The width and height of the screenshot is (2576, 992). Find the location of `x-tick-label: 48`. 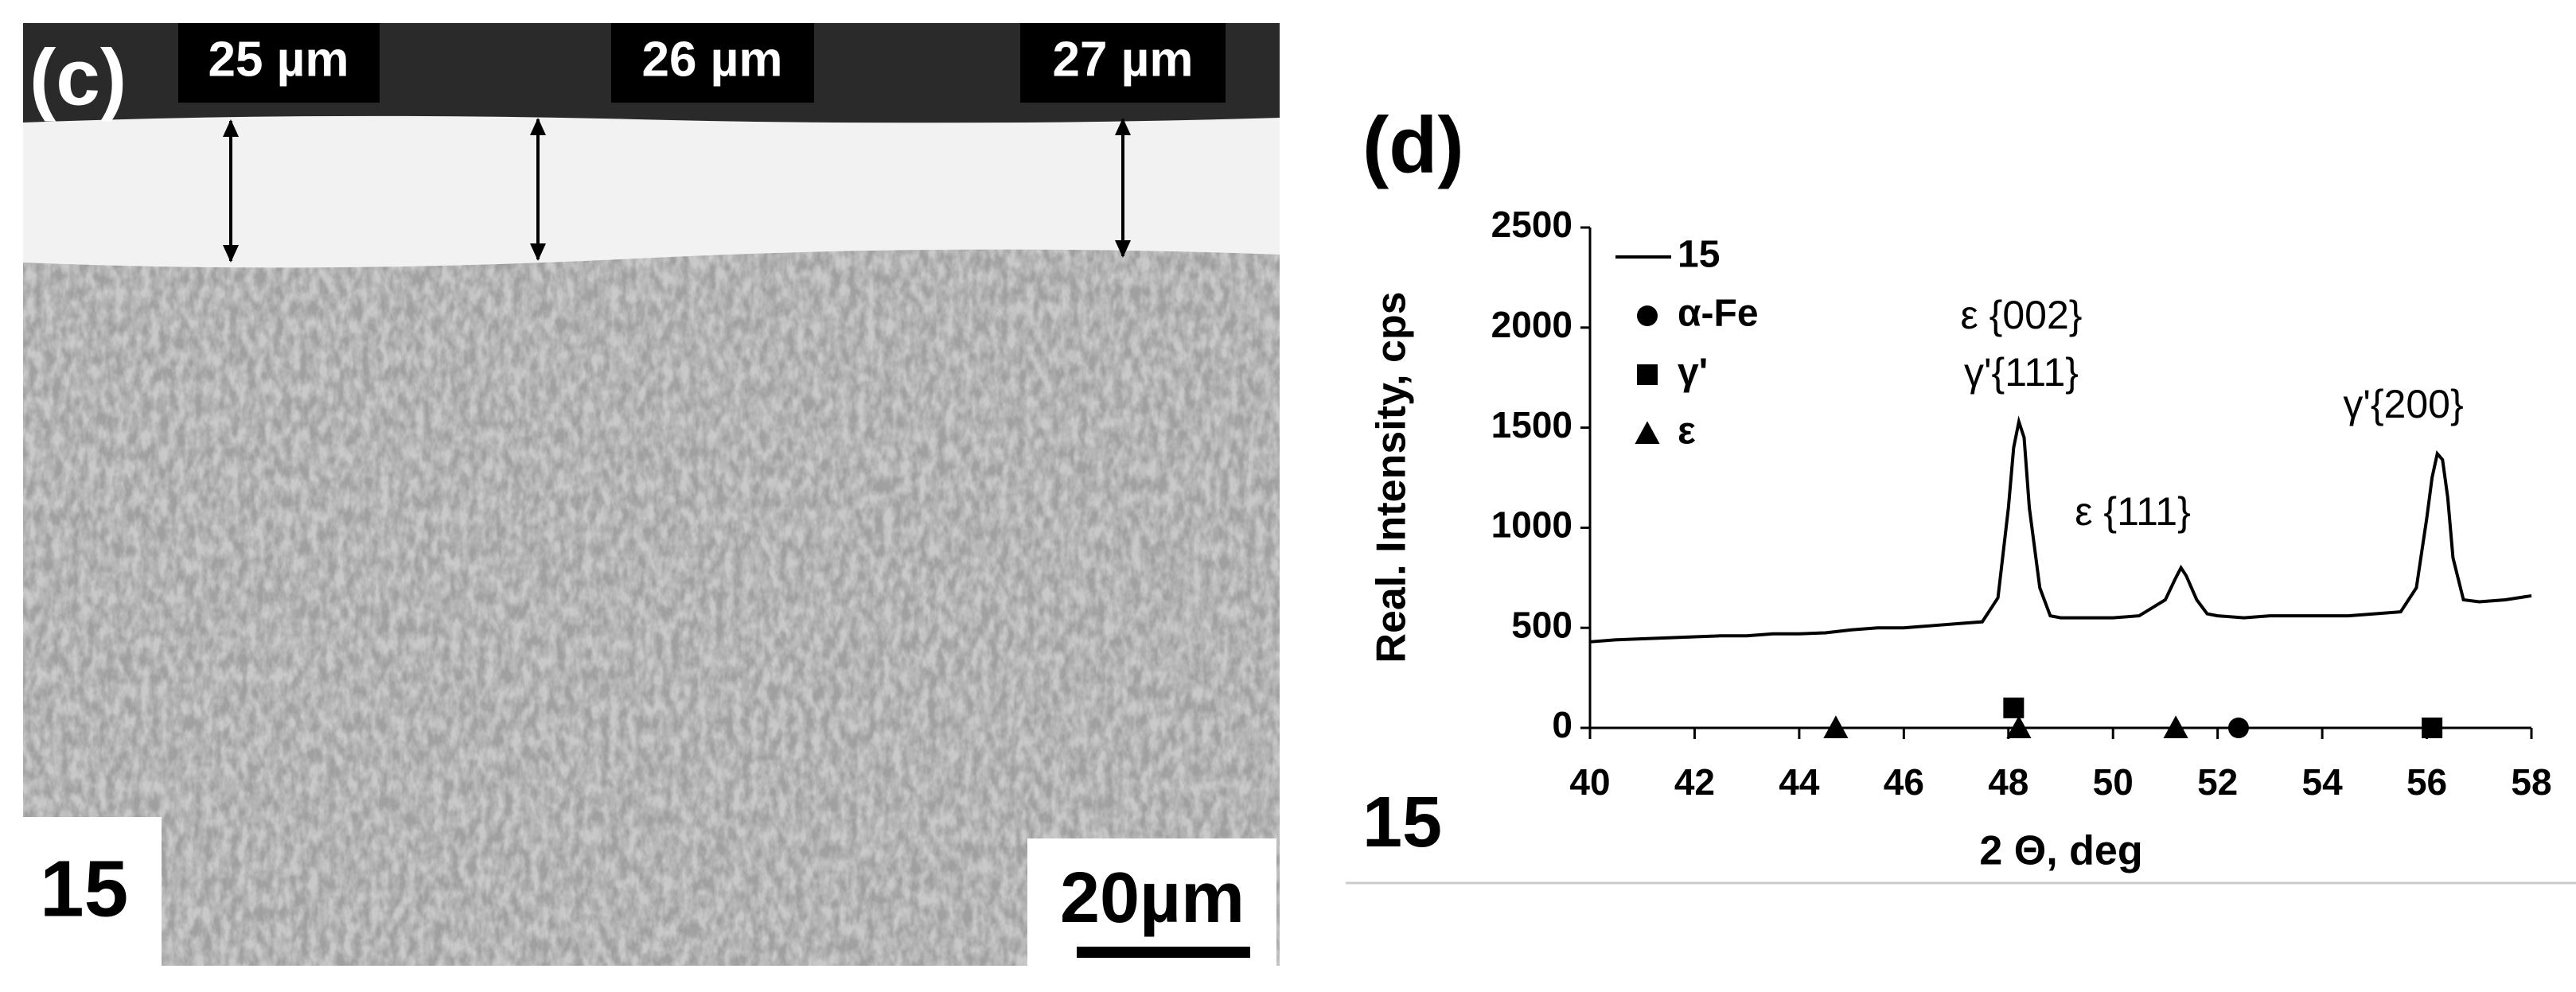

x-tick-label: 48 is located at coordinates (2008, 782).